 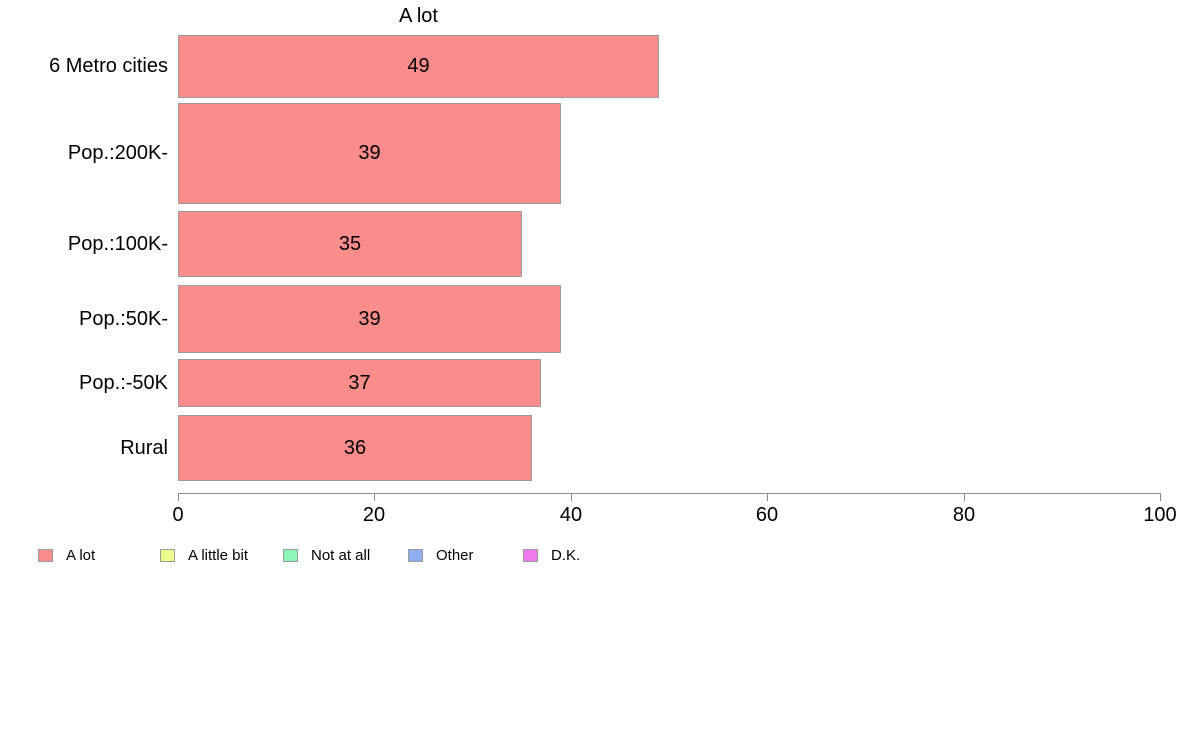 I want to click on legend-item: A lot, so click(x=66, y=555).